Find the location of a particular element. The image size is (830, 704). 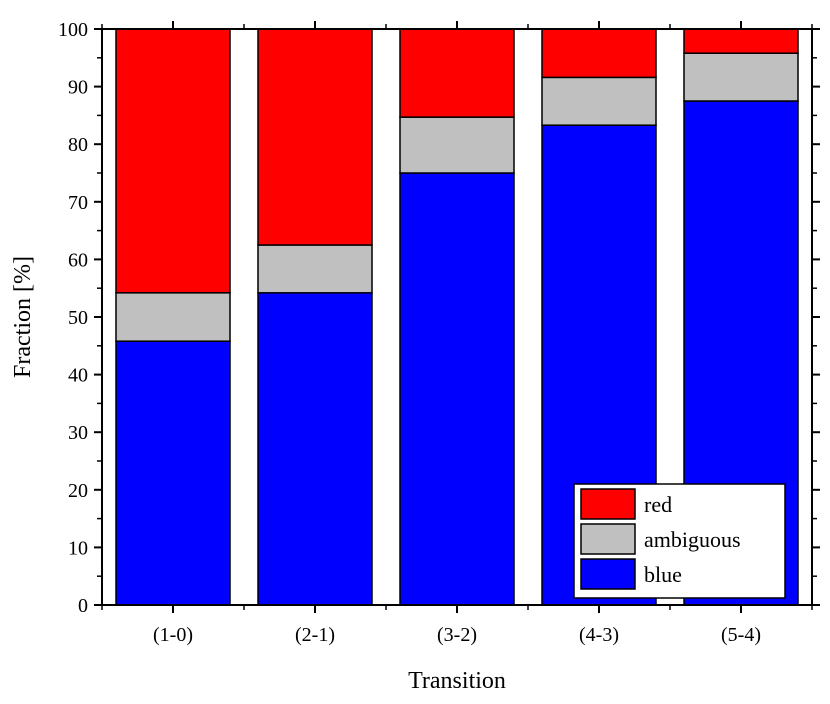

legend-swatch-blue is located at coordinates (608, 574).